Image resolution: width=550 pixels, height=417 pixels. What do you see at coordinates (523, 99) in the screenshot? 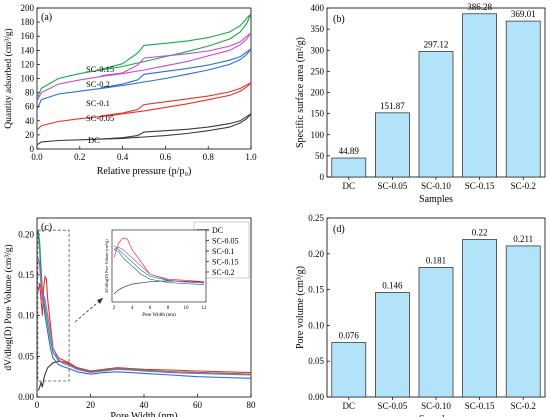
I see `bar-sc-0.2` at bounding box center [523, 99].